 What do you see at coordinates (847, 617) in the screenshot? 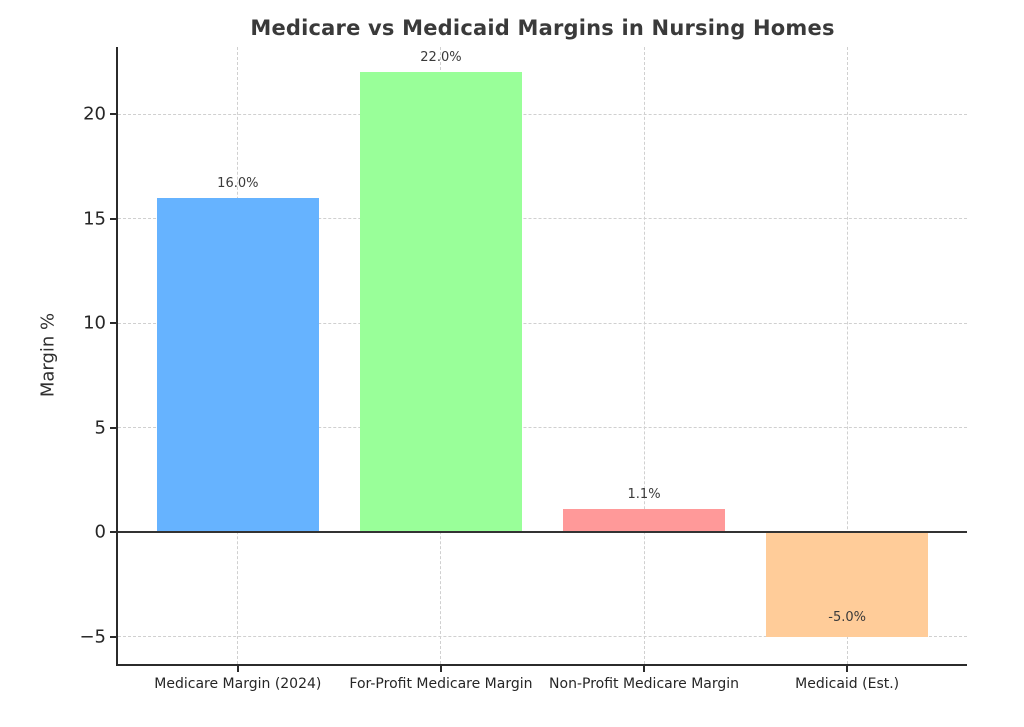
I see `bar-value-label: -5.0%` at bounding box center [847, 617].